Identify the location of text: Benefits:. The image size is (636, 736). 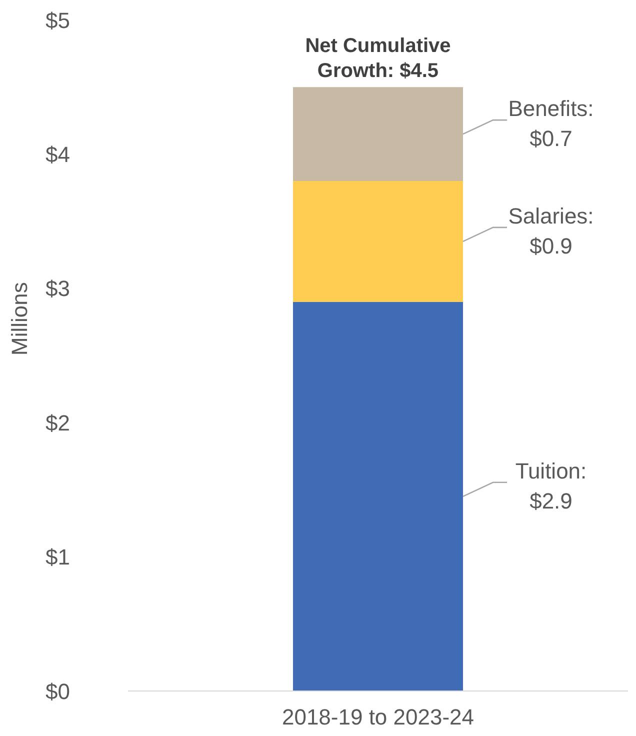
(551, 109).